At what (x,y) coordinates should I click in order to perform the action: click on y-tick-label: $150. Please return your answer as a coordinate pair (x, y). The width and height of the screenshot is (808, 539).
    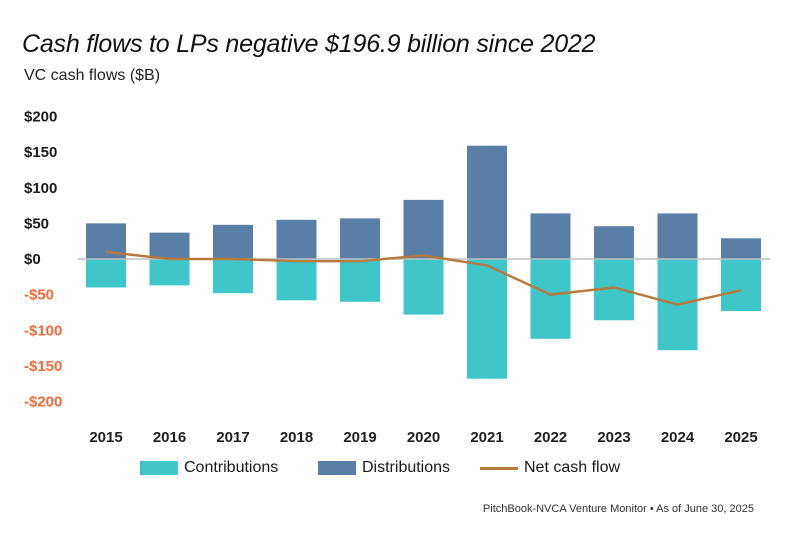
    Looking at the image, I should click on (40, 152).